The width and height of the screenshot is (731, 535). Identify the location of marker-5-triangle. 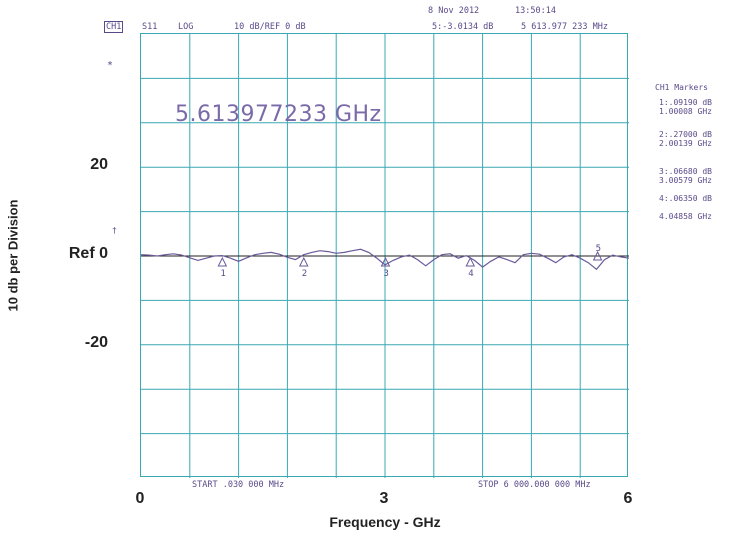
(597, 255).